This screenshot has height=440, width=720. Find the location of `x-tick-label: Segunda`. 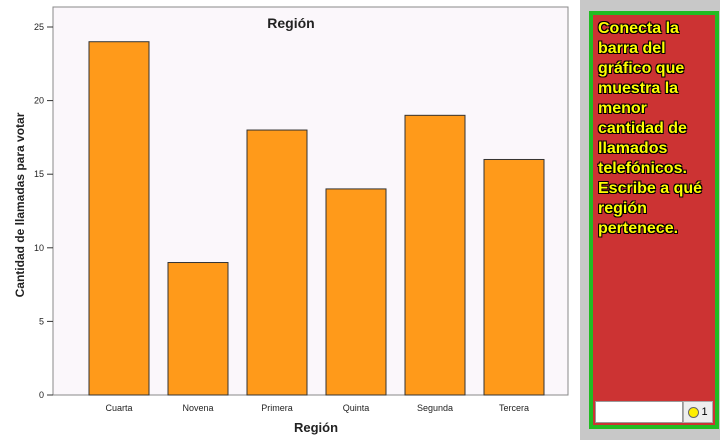

x-tick-label: Segunda is located at coordinates (435, 408).